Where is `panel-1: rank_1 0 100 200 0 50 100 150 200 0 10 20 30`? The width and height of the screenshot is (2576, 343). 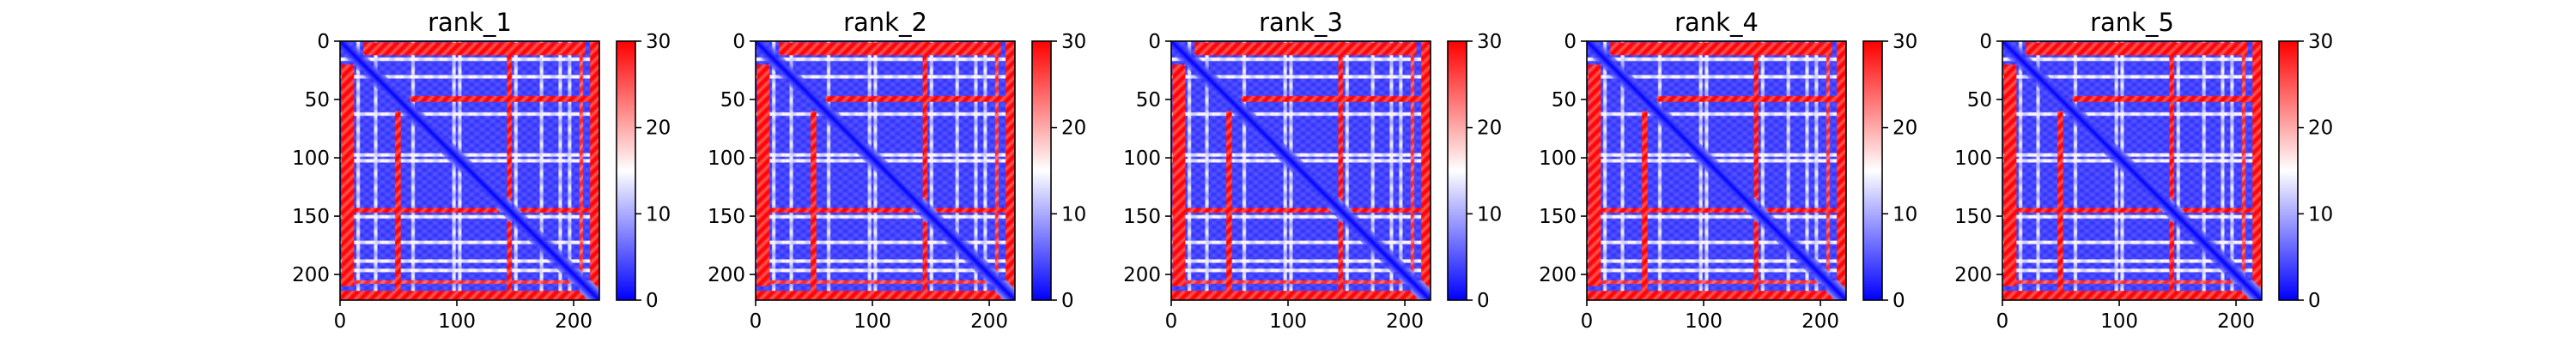
panel-1: rank_1 0 100 200 0 50 100 150 200 0 10 20 30 is located at coordinates (481, 171).